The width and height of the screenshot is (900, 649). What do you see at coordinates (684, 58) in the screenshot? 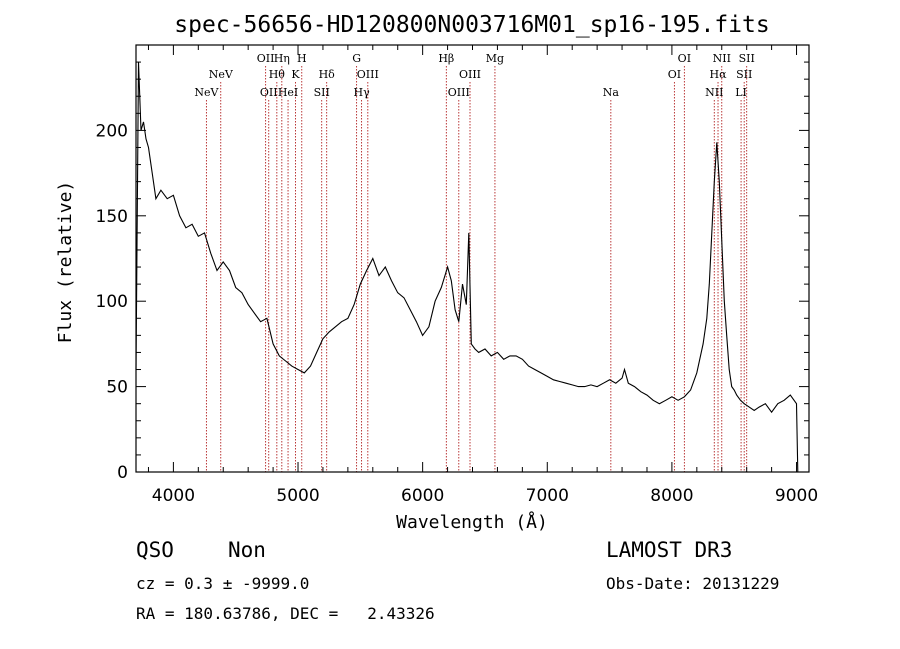
I see `line-marker-label-20: OI` at bounding box center [684, 58].